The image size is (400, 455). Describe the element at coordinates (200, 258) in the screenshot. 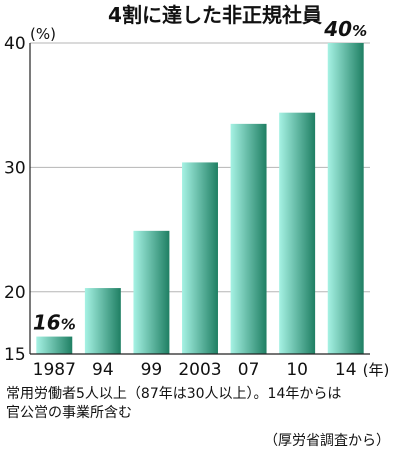

I see `bar-2003` at that location.